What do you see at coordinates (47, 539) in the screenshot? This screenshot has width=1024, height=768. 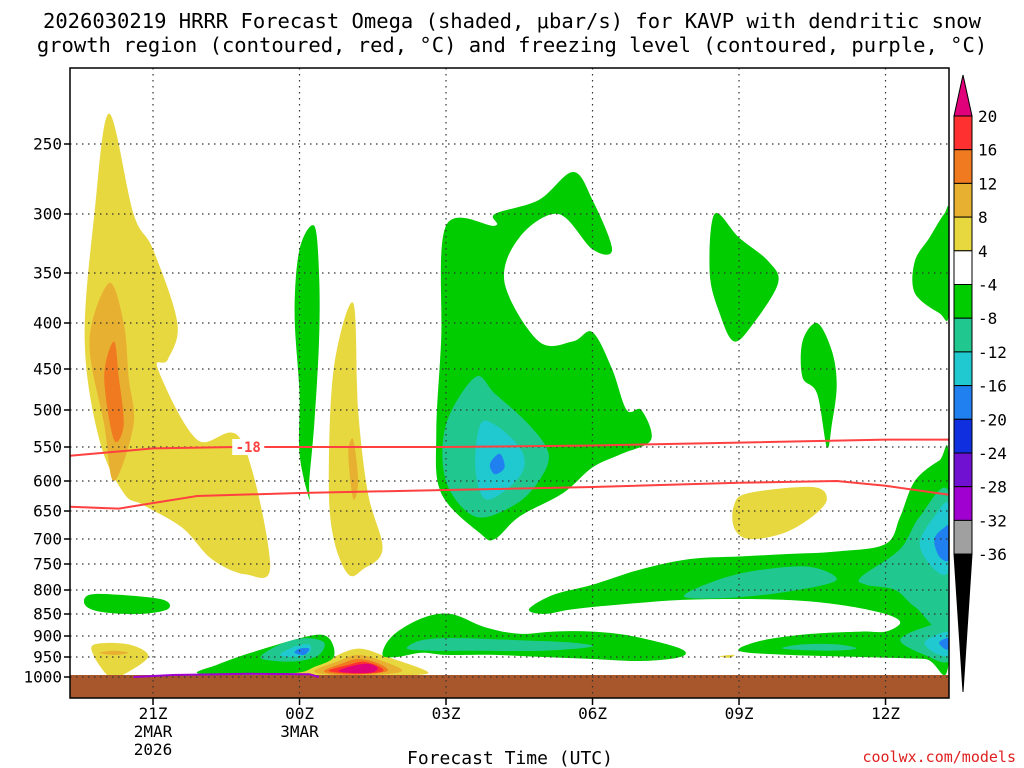 I see `y-tick-label-700: 700` at bounding box center [47, 539].